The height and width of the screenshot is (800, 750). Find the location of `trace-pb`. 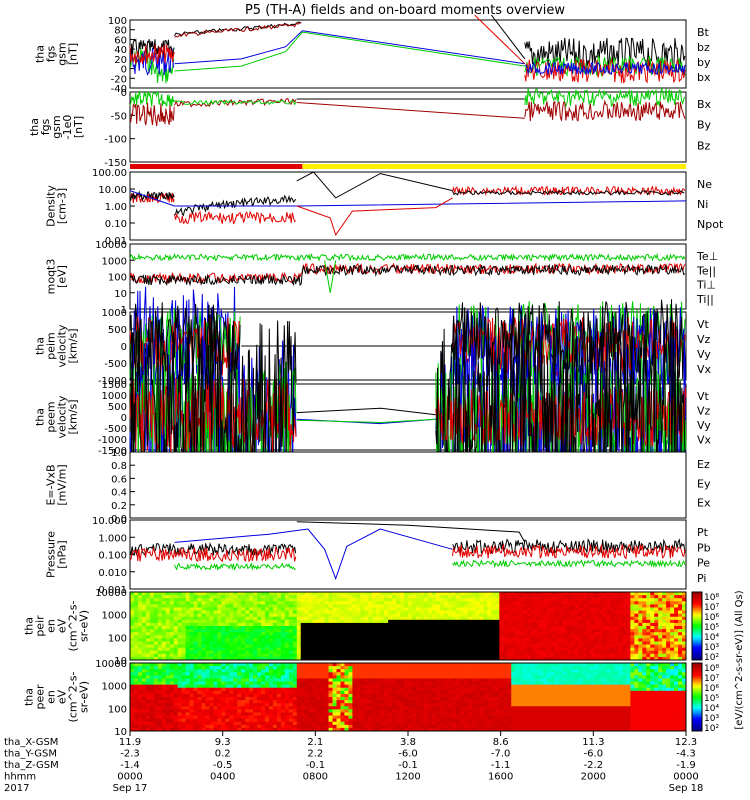

trace-pb is located at coordinates (569, 551).